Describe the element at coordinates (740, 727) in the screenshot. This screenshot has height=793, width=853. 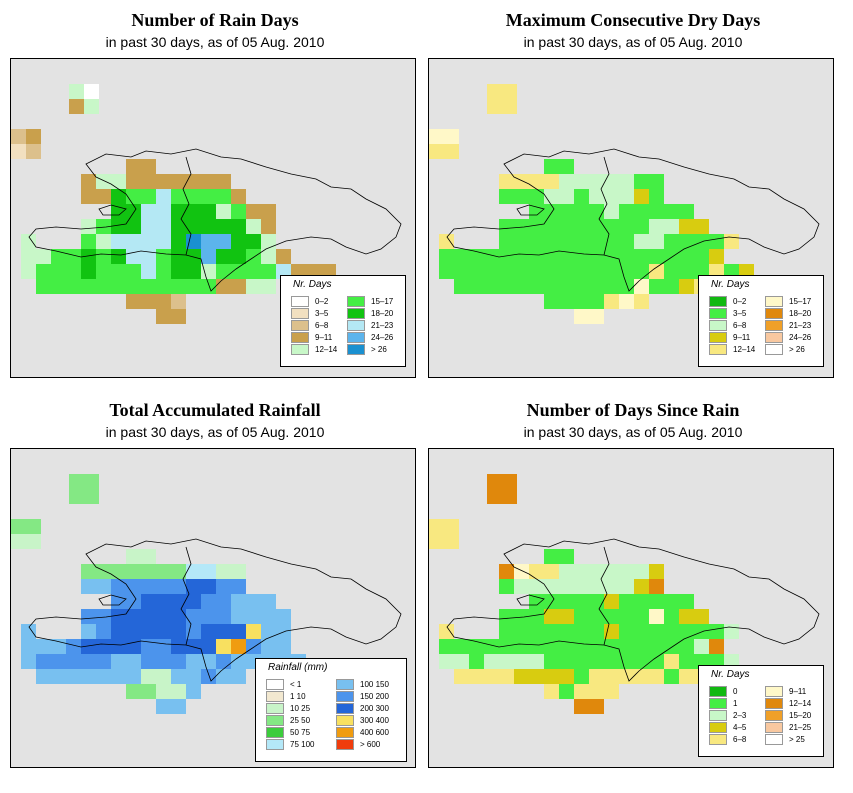
I see `legend-label: 4–5` at that location.